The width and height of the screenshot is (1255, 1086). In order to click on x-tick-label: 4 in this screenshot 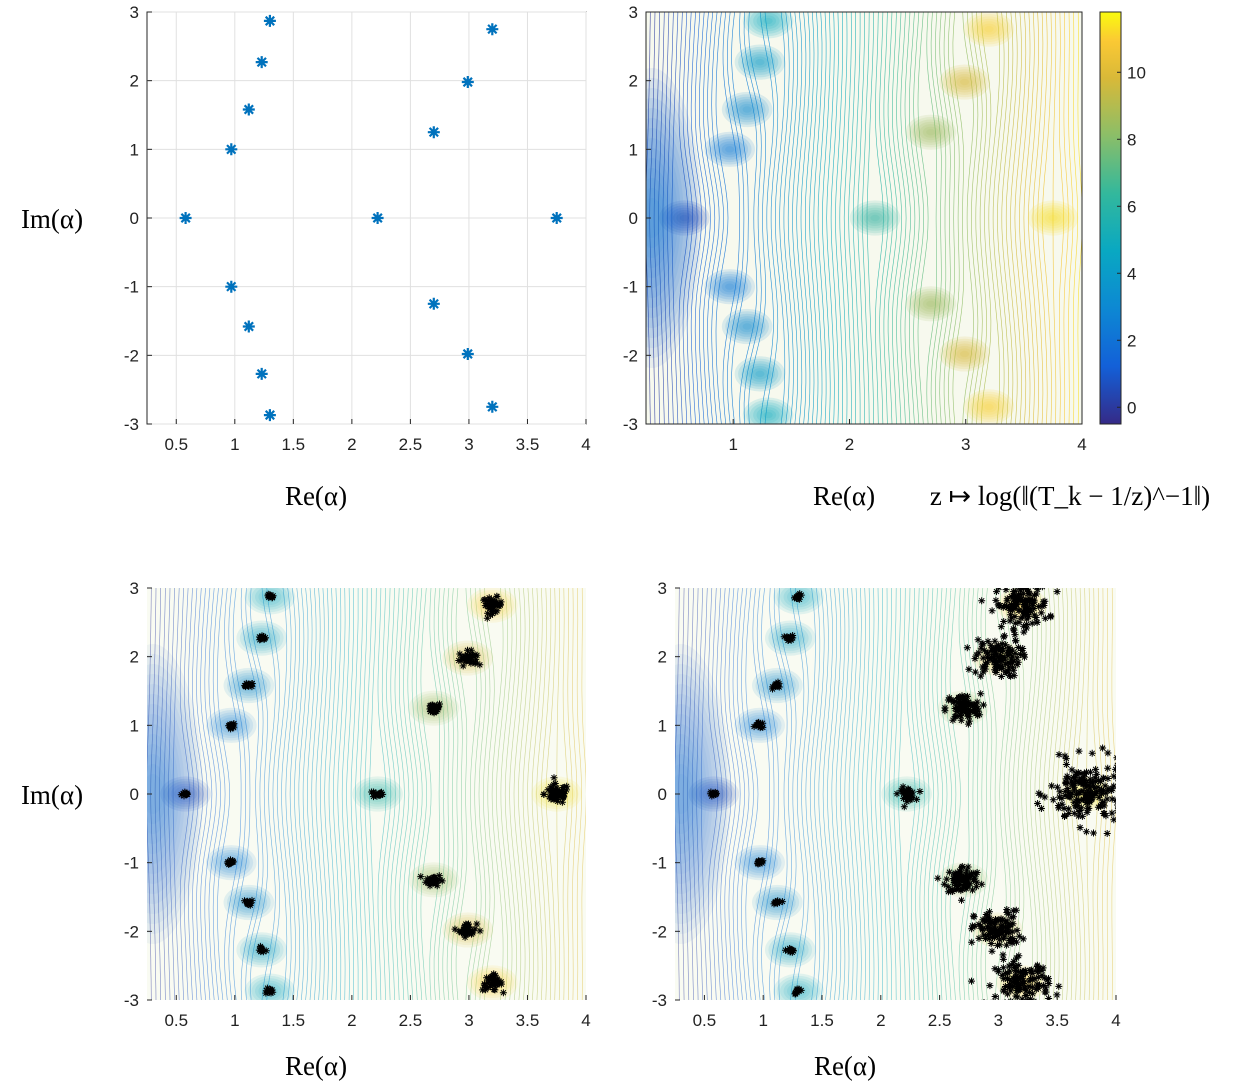, I will do `click(1081, 444)`.